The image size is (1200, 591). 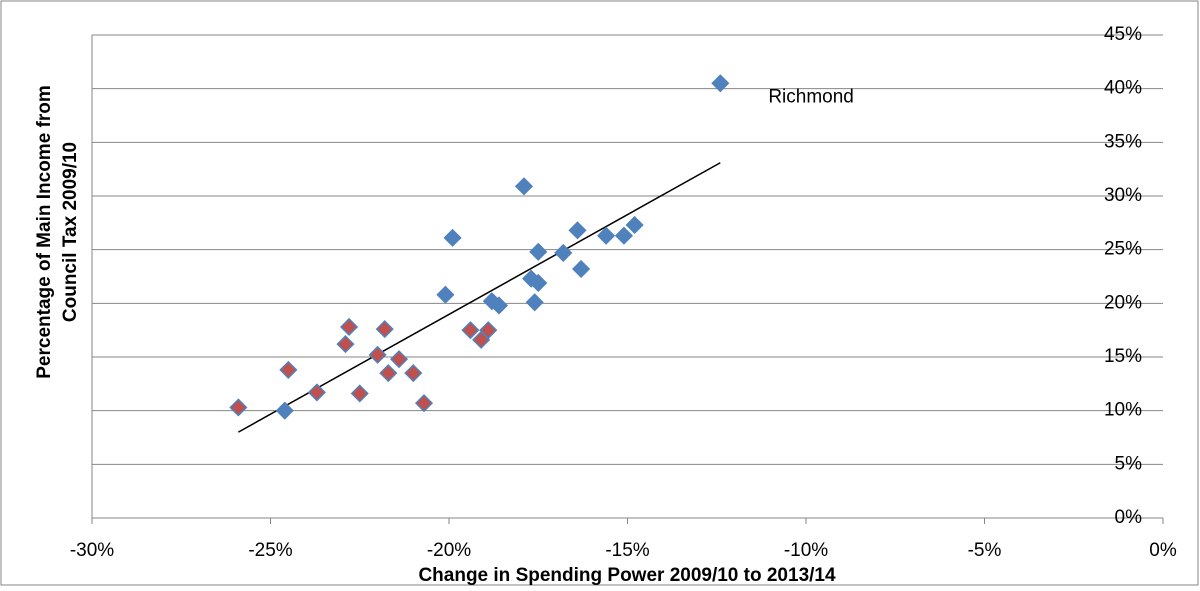 What do you see at coordinates (1129, 517) in the screenshot?
I see `y-tick-label: 0%` at bounding box center [1129, 517].